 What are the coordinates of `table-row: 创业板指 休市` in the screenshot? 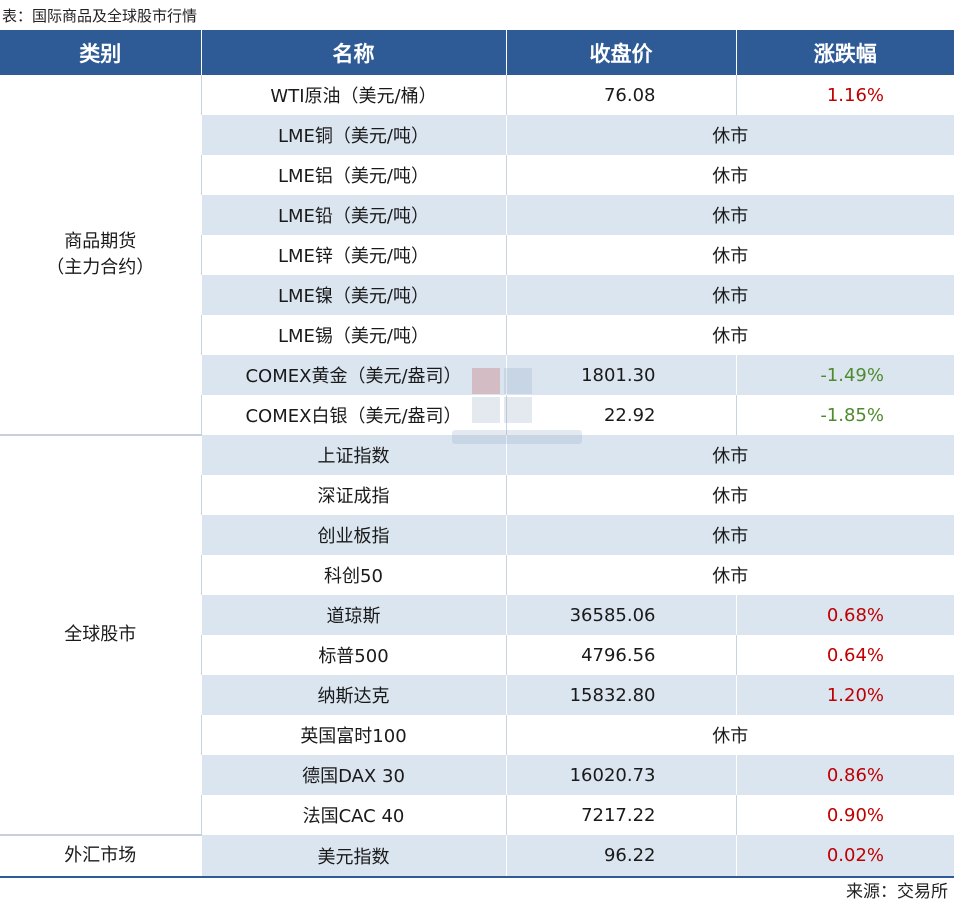 It's located at (477, 535).